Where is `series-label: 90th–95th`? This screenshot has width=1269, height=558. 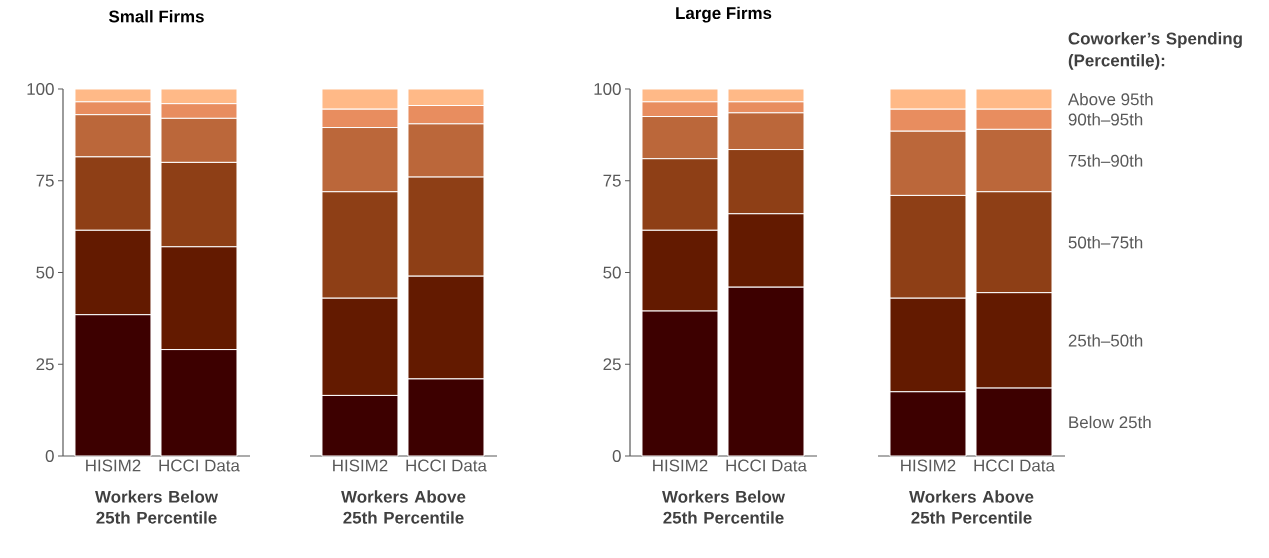
series-label: 90th–95th is located at coordinates (1105, 119).